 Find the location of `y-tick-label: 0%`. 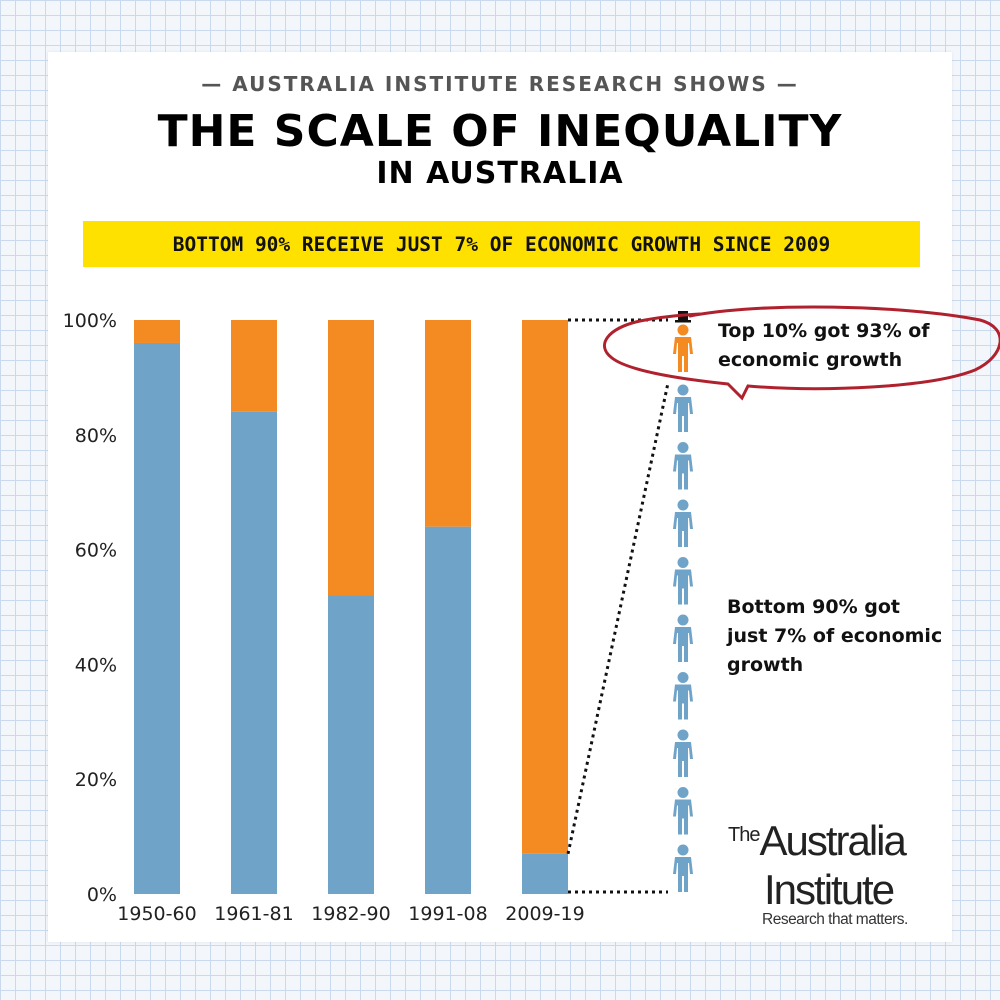

y-tick-label: 0% is located at coordinates (102, 895).